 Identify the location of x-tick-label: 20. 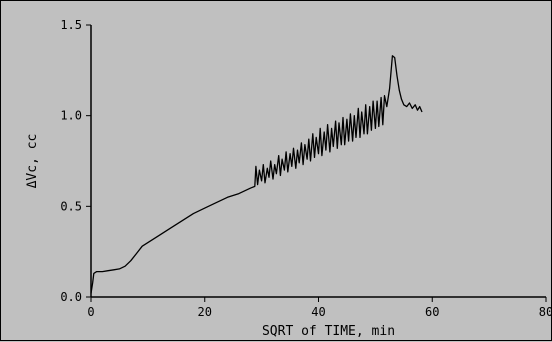
(205, 312).